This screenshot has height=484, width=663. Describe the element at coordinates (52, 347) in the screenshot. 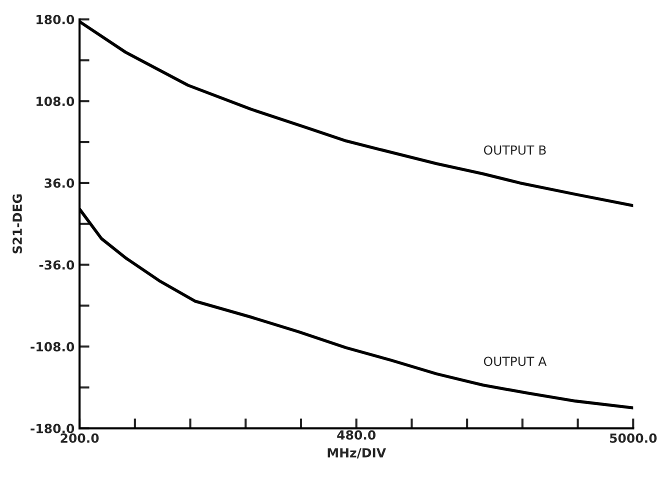

I see `y-tick-label: -108.0` at that location.